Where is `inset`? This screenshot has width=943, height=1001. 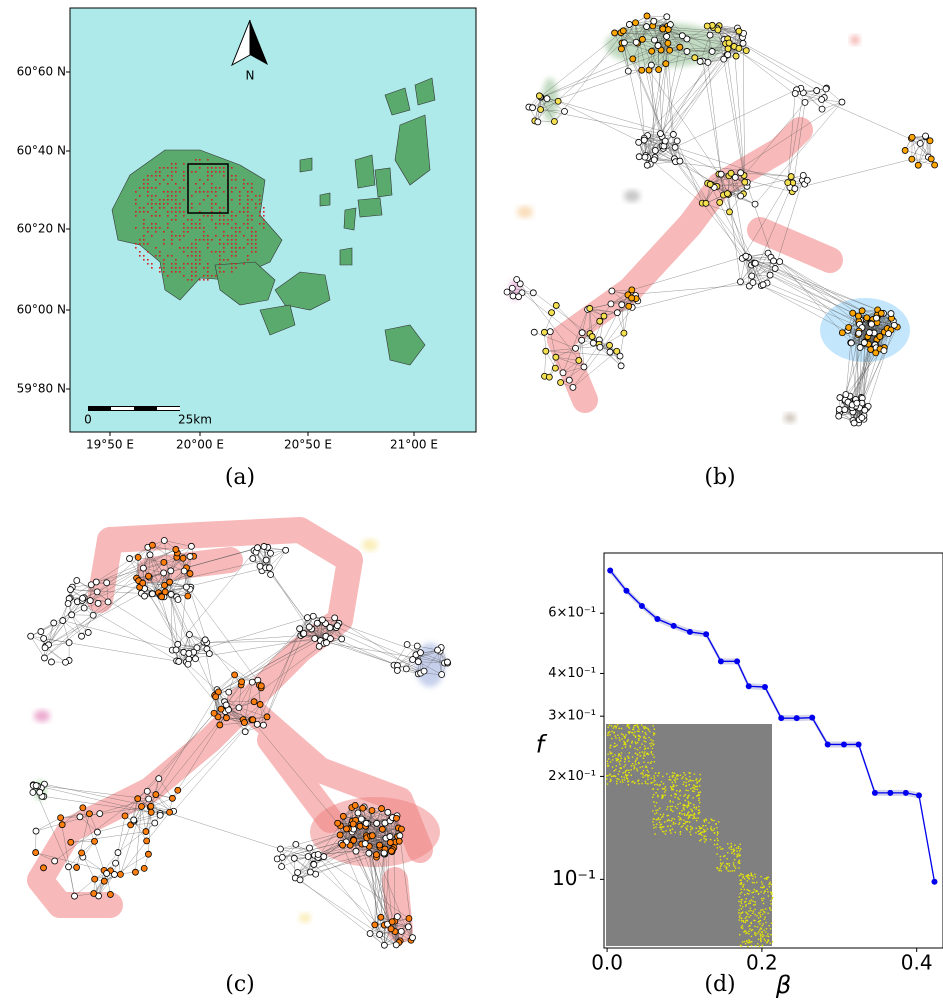 inset is located at coordinates (690, 836).